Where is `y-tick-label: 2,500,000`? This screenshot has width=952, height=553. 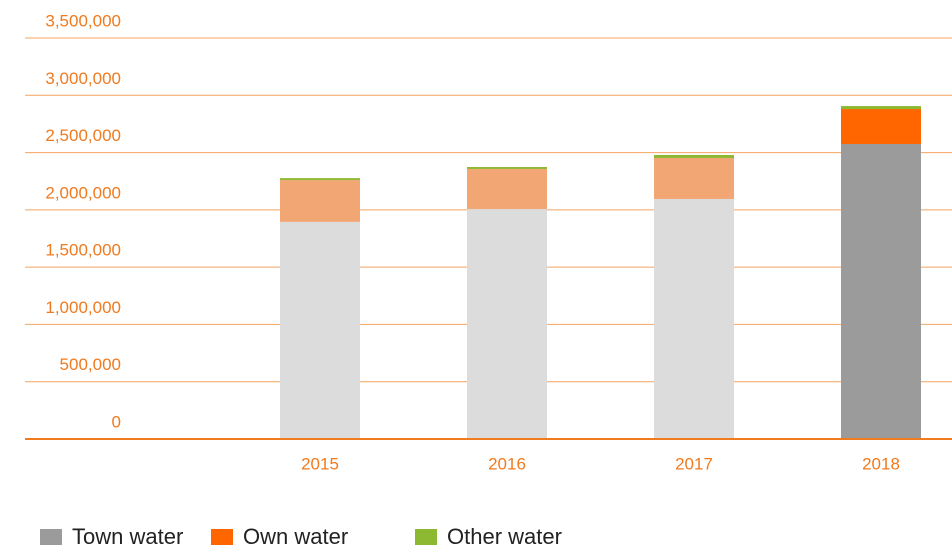
y-tick-label: 2,500,000 is located at coordinates (83, 135).